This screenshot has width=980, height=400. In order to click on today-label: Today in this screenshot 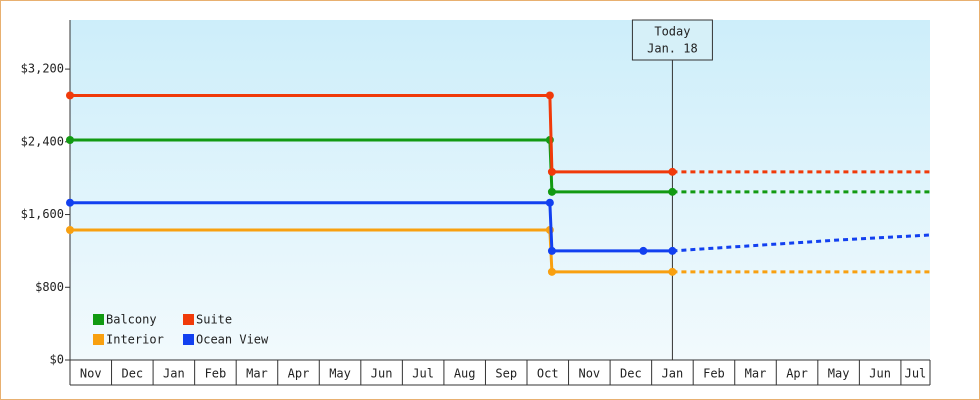, I will do `click(672, 32)`.